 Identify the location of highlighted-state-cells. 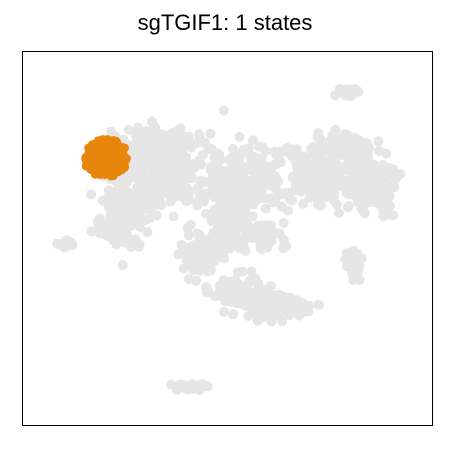
(106, 158).